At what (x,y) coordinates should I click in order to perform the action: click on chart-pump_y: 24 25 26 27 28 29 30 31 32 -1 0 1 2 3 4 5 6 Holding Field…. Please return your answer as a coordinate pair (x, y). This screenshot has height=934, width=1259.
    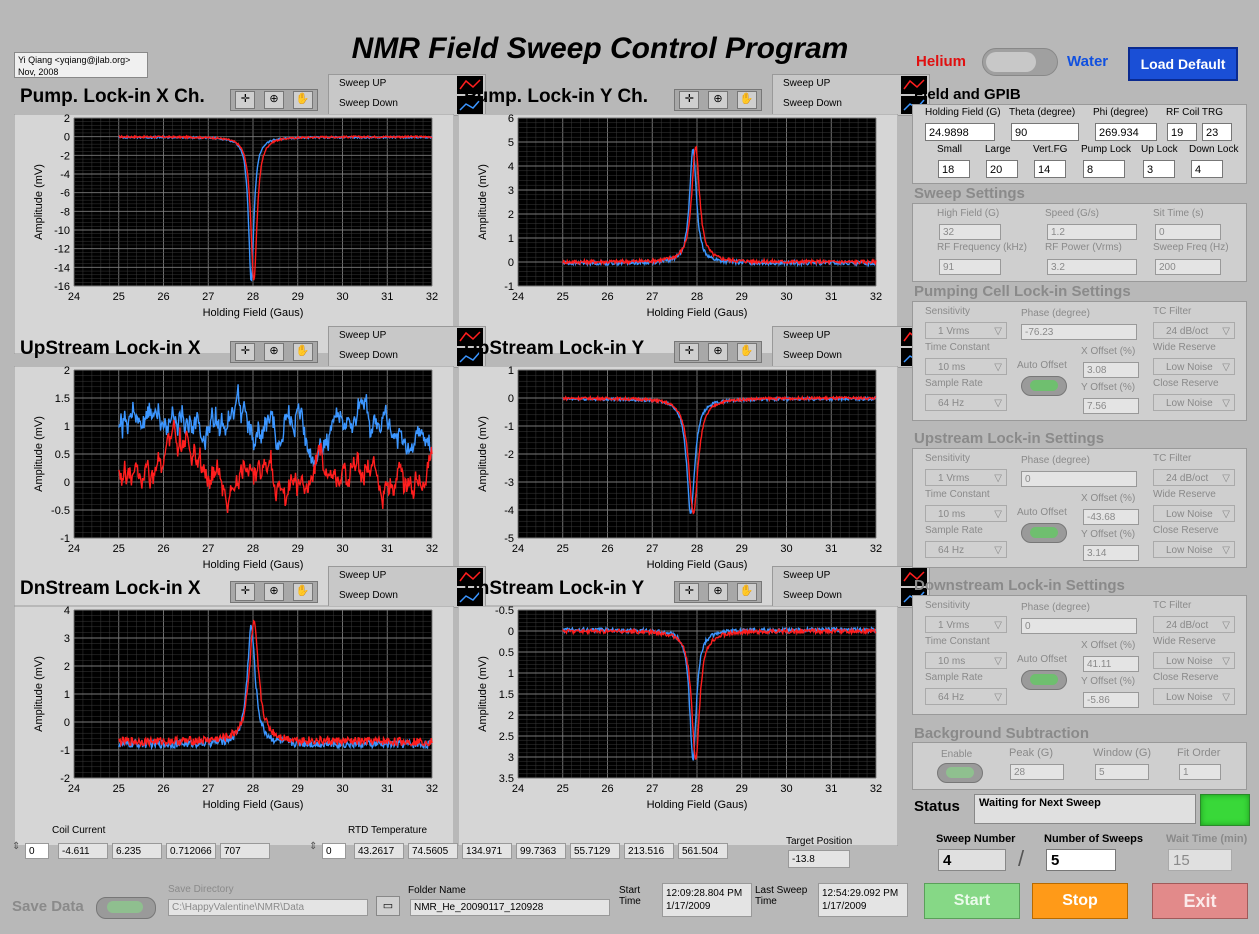
    Looking at the image, I should click on (678, 234).